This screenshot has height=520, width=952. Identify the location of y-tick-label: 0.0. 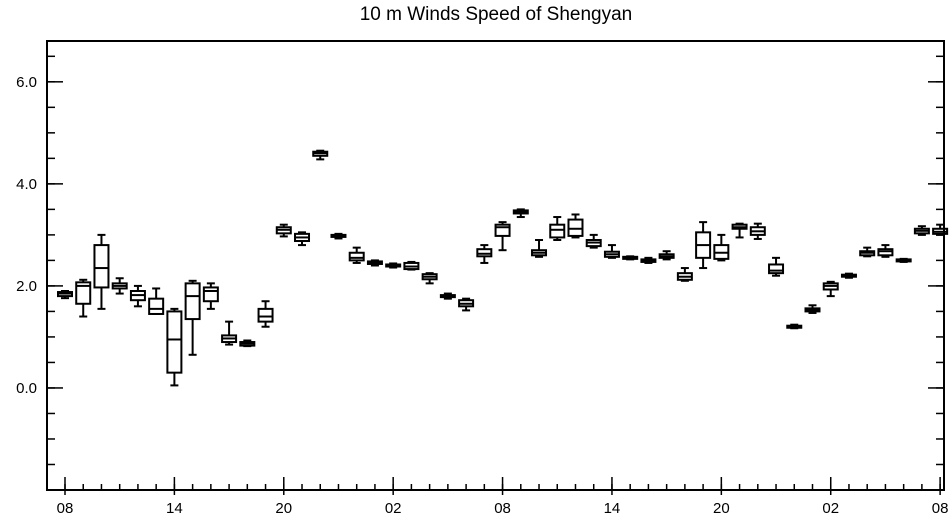
(26, 388).